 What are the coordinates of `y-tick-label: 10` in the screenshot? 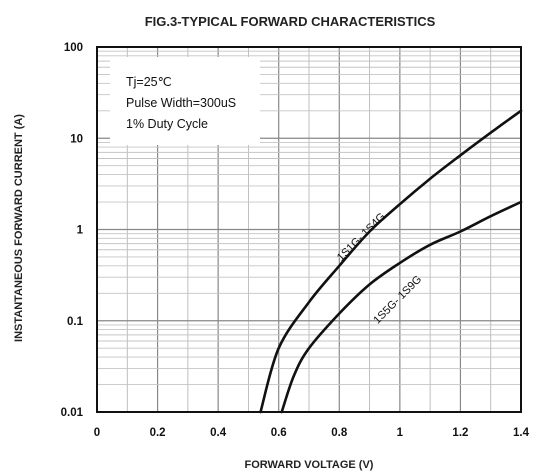 It's located at (76, 139).